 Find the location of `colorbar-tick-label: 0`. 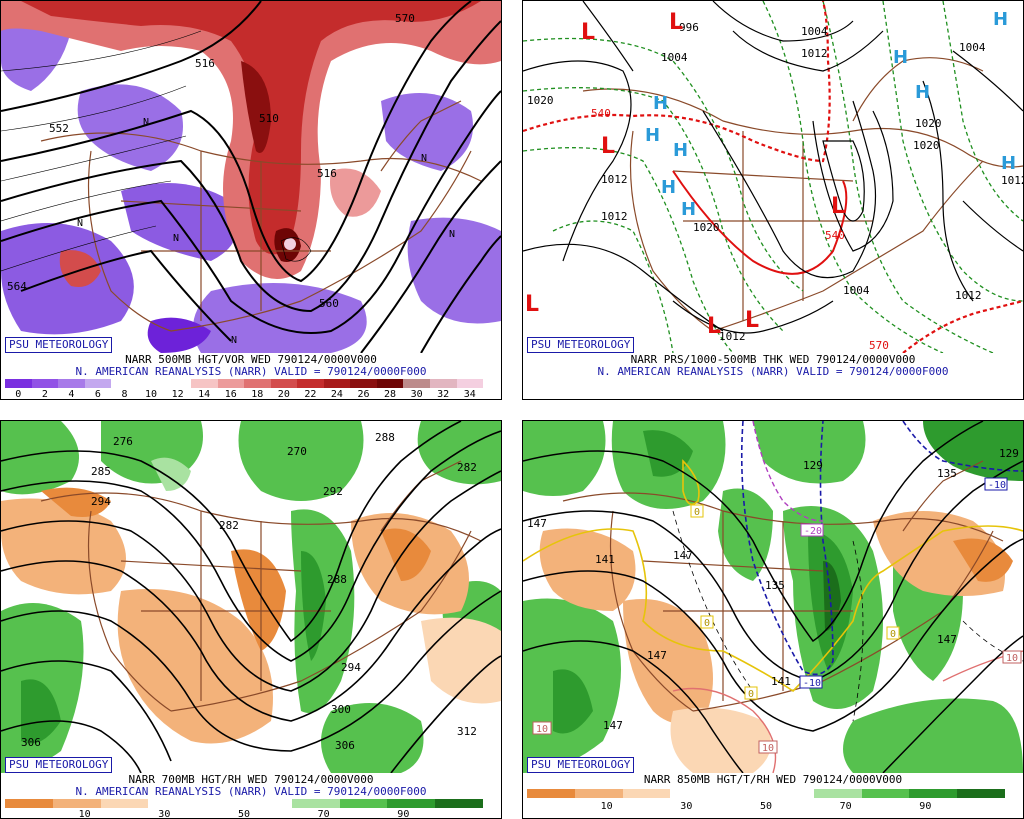

colorbar-tick-label: 0 is located at coordinates (18, 394).